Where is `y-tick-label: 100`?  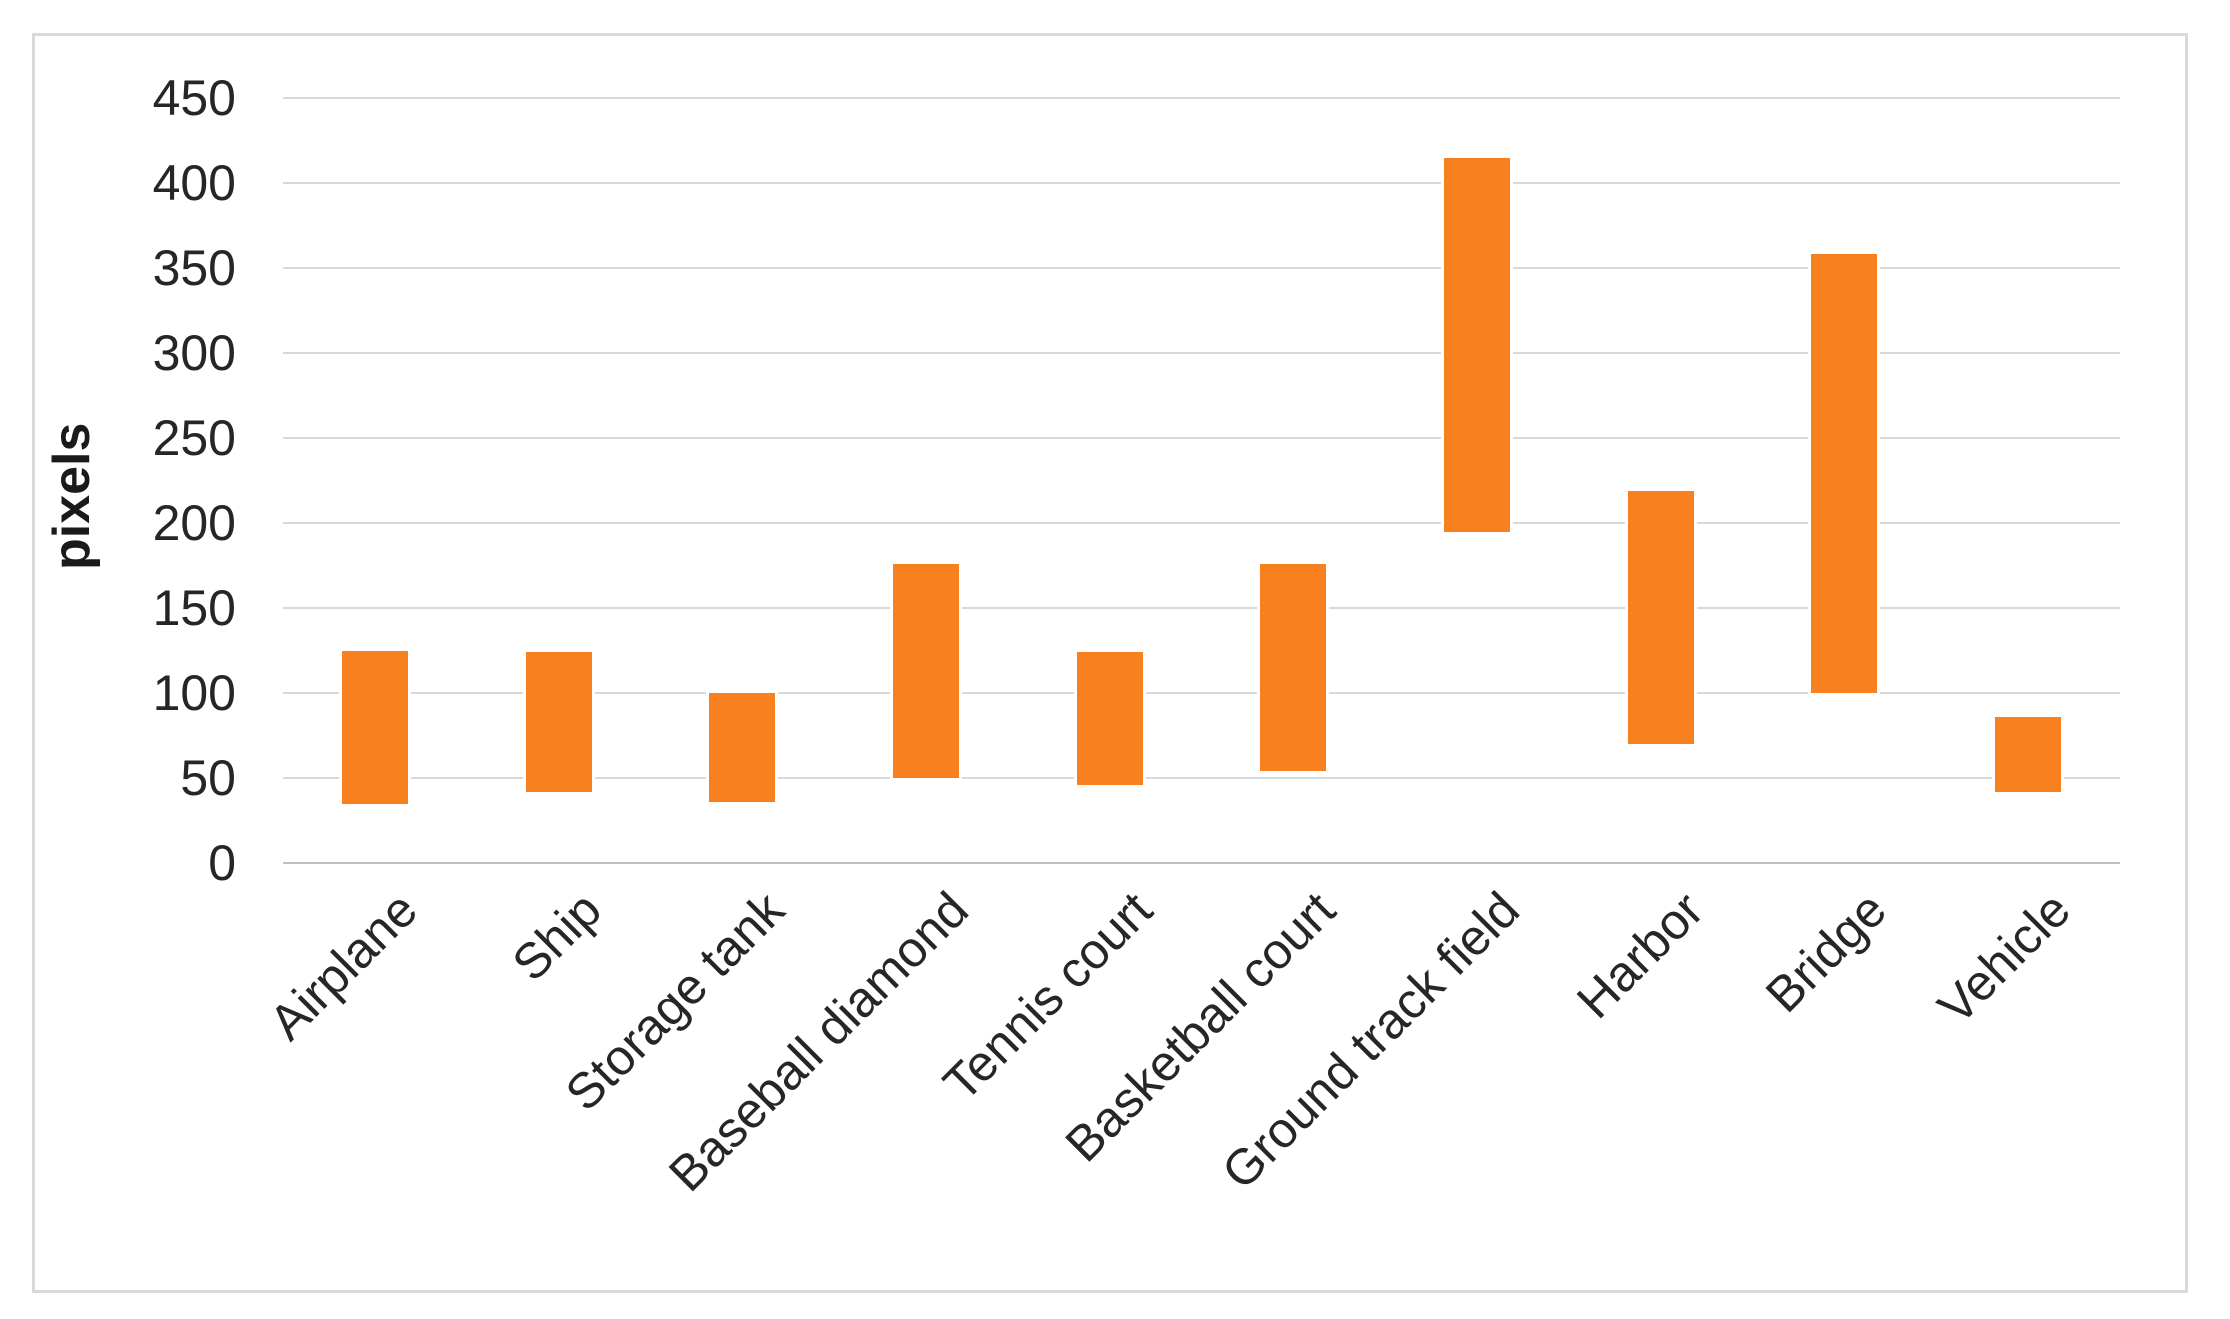
y-tick-label: 100 is located at coordinates (194, 693).